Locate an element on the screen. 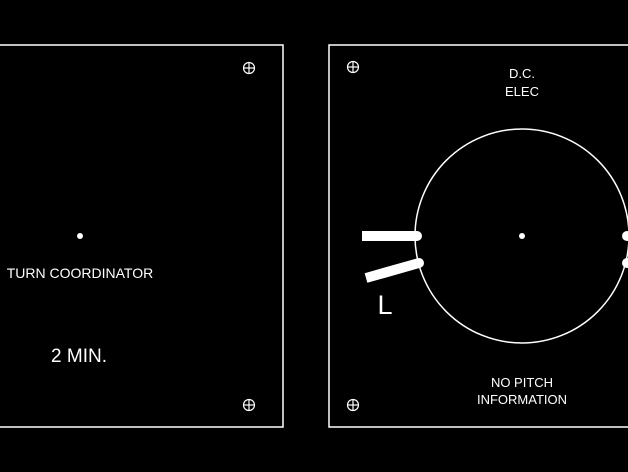 This screenshot has width=628, height=472. elec-label: ELEC is located at coordinates (522, 91).